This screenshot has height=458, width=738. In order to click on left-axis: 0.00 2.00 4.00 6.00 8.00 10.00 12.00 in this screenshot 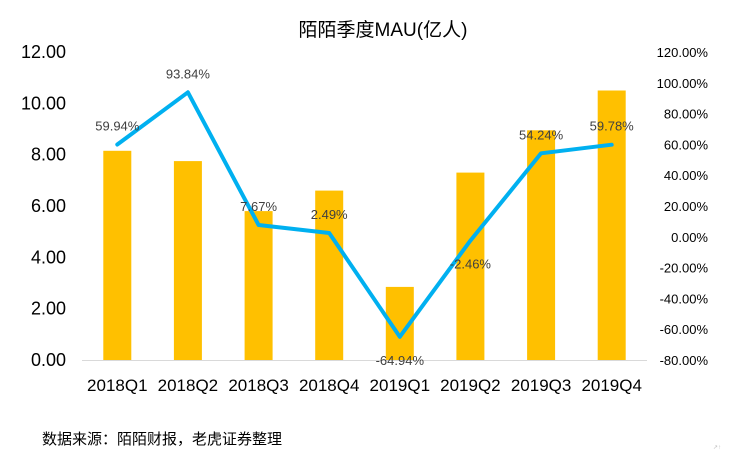, I will do `click(43, 206)`.